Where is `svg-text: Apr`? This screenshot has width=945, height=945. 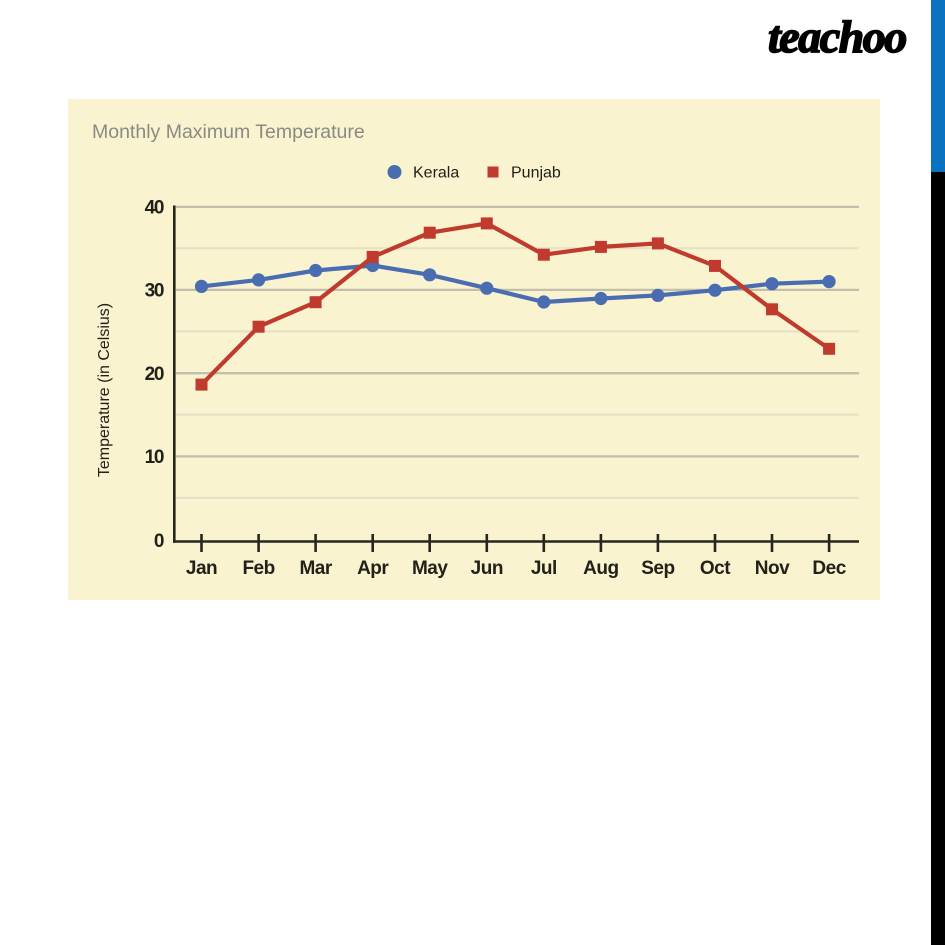
svg-text: Apr is located at coordinates (373, 568).